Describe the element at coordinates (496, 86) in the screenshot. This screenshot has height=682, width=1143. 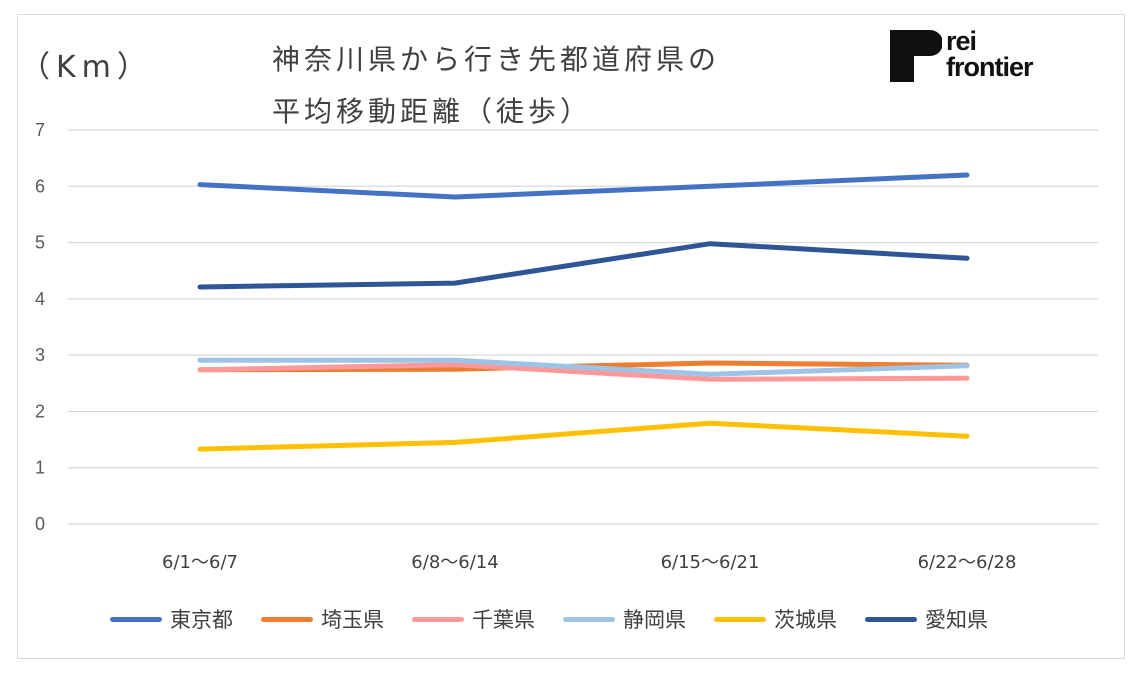
I see `chart-title: 神奈川県から行き先都道府県の 平均移動距離（徒歩）` at that location.